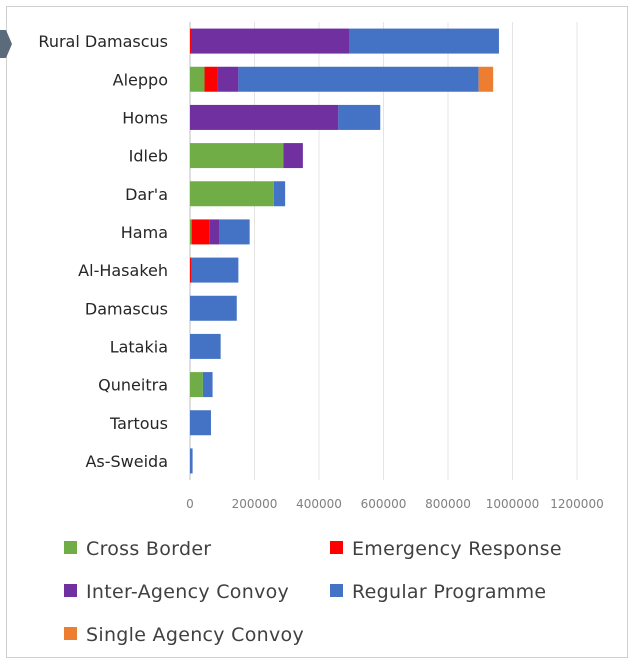  Describe the element at coordinates (336, 547) in the screenshot. I see `legend-swatch-emergency-response` at that location.